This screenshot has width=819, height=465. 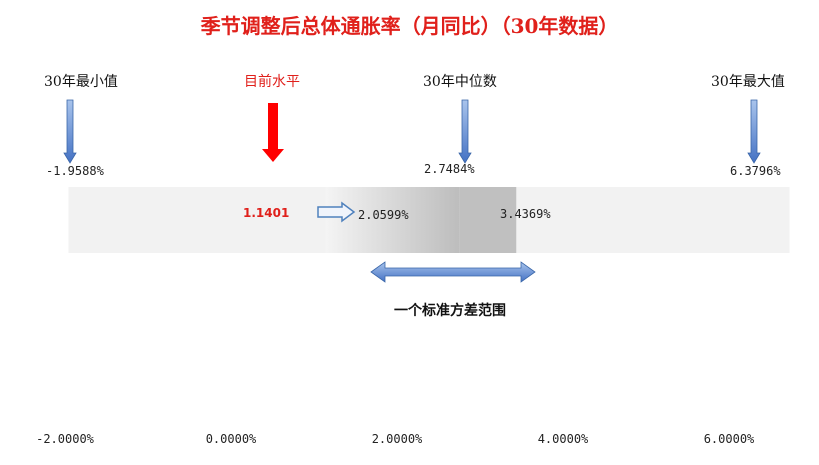 What do you see at coordinates (449, 169) in the screenshot?
I see `value-median: 2.7484%` at bounding box center [449, 169].